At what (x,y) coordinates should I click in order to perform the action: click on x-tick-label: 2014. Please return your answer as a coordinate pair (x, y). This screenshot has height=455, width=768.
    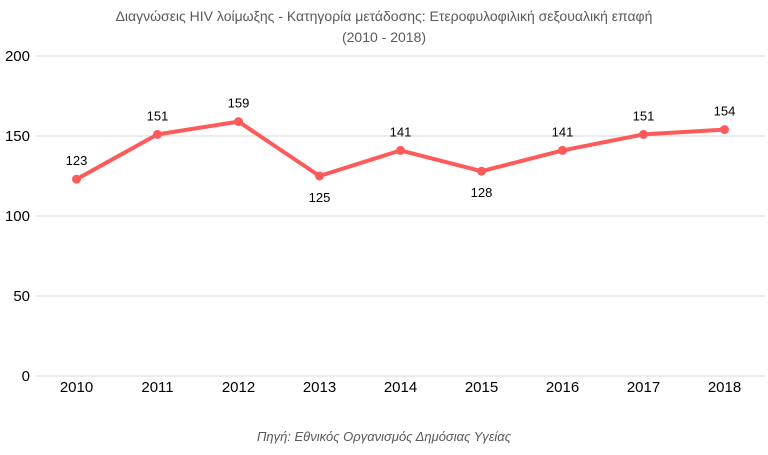
    Looking at the image, I should click on (400, 387).